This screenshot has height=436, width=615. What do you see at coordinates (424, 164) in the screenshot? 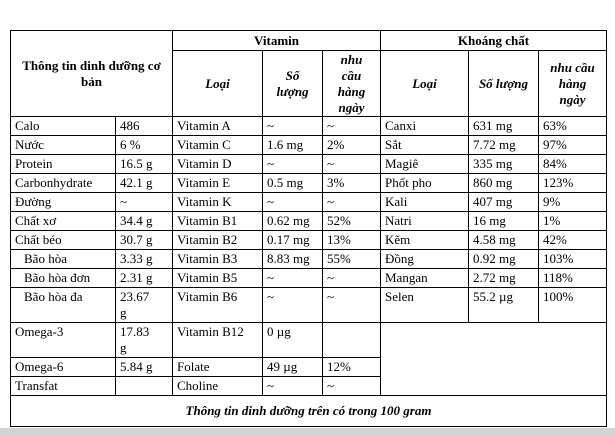
I see `mineral-name-cell: Magiê` at bounding box center [424, 164].